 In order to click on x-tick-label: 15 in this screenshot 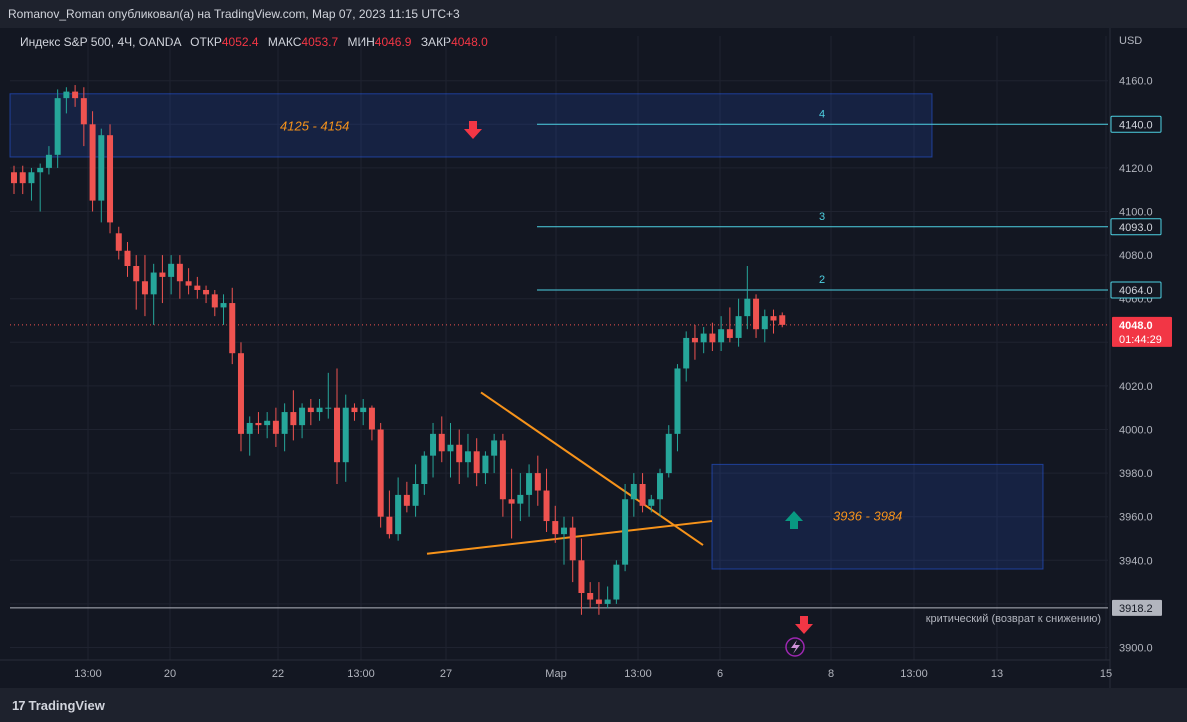, I will do `click(1106, 674)`.